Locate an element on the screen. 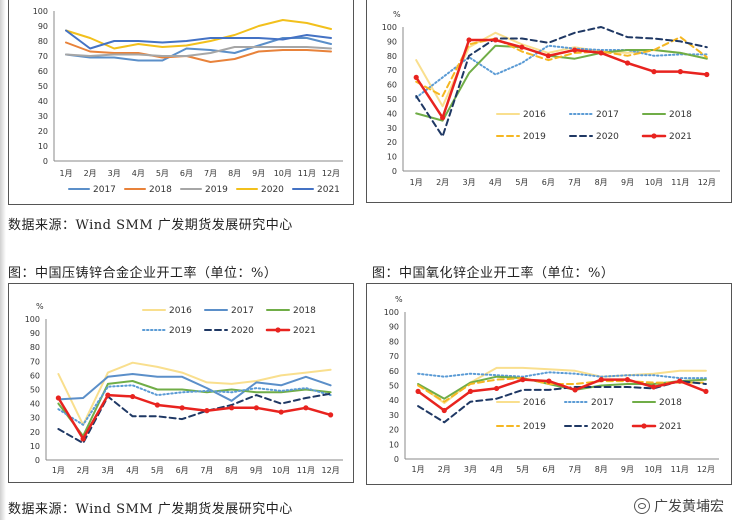 The width and height of the screenshot is (738, 520). watermark: 广发黄埔宏 is located at coordinates (679, 506).